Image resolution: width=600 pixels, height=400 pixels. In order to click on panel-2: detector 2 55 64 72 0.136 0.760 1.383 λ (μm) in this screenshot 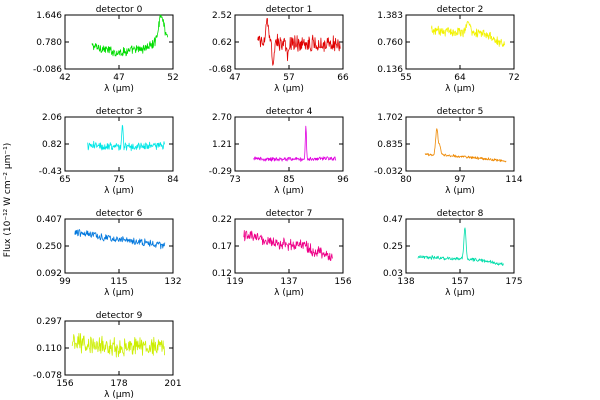, I will do `click(448, 49)`.